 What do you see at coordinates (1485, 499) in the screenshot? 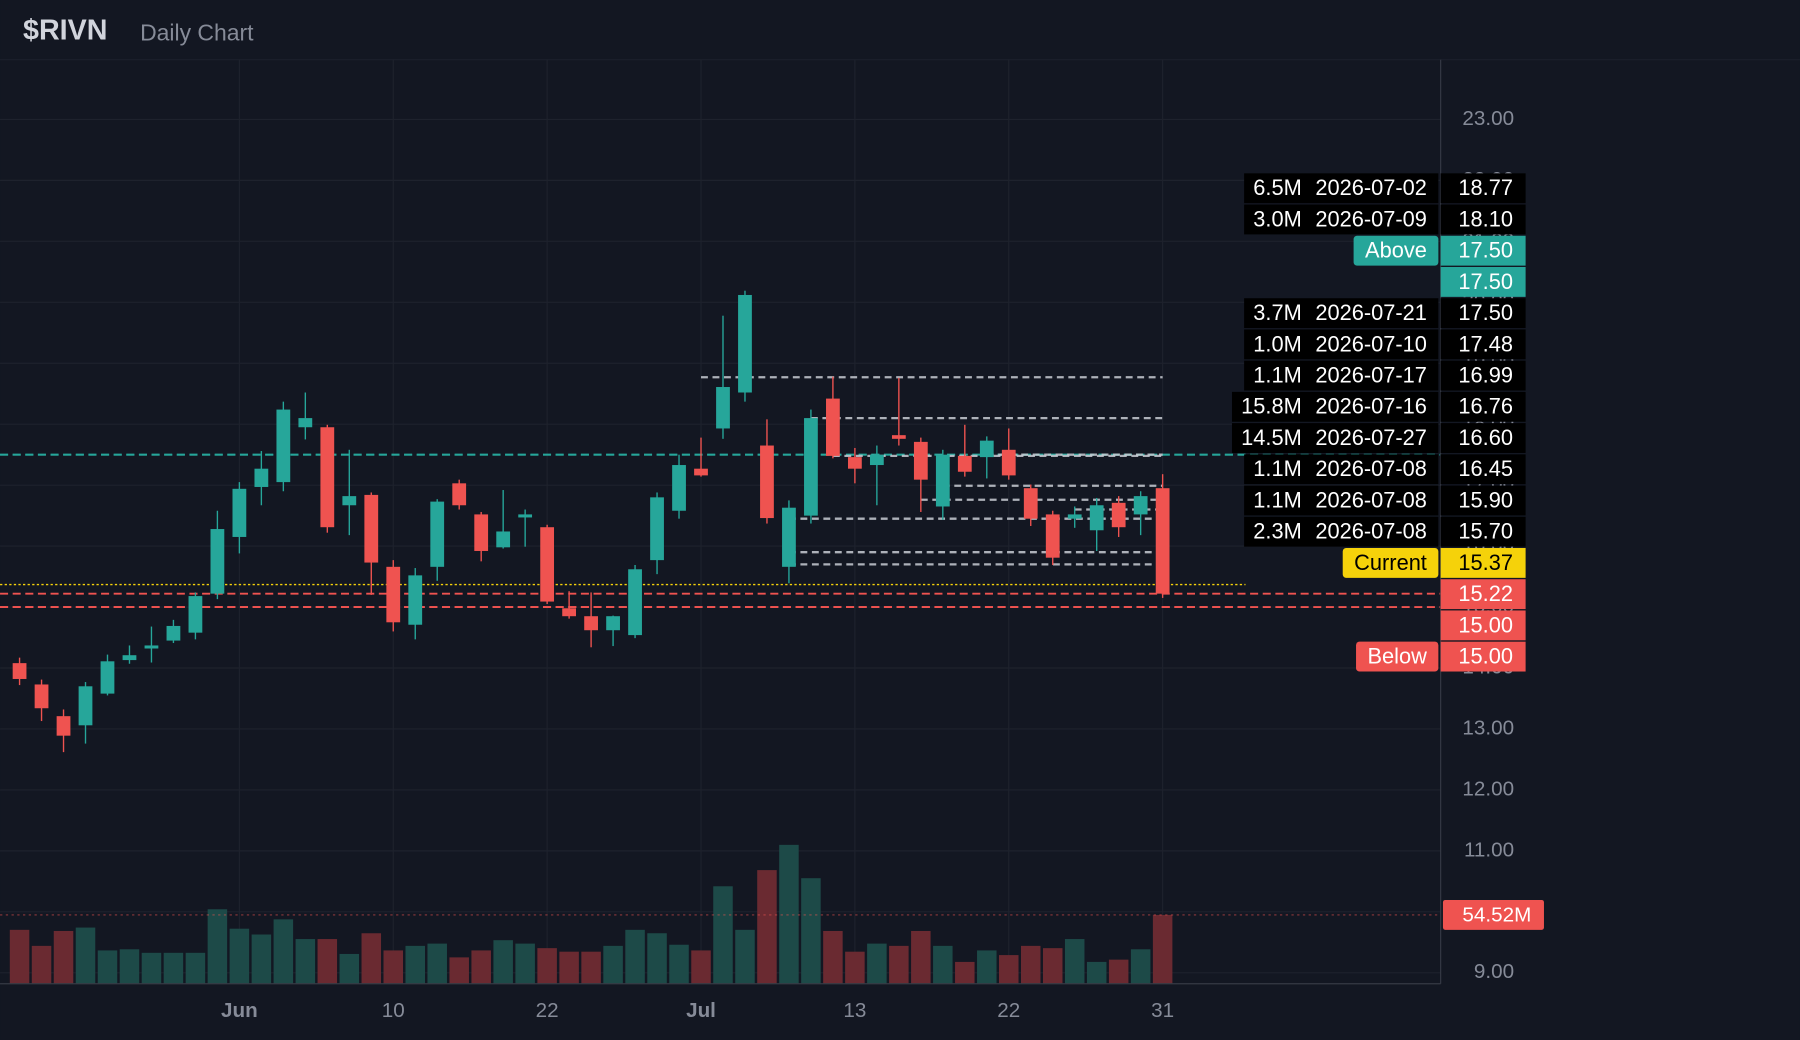
I see `order-price: 15.90` at bounding box center [1485, 499].